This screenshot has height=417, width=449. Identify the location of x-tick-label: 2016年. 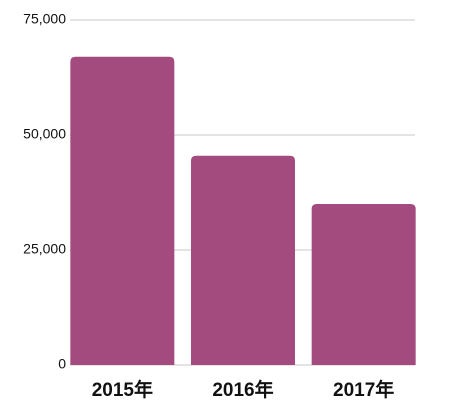
(242, 389).